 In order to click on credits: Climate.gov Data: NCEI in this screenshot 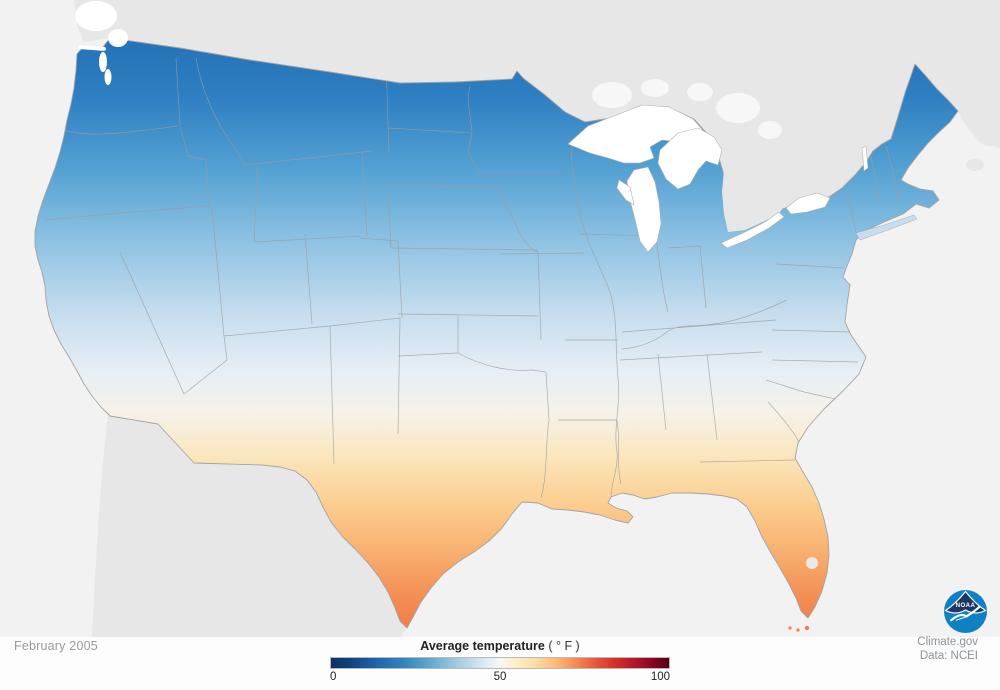, I will do `click(947, 649)`.